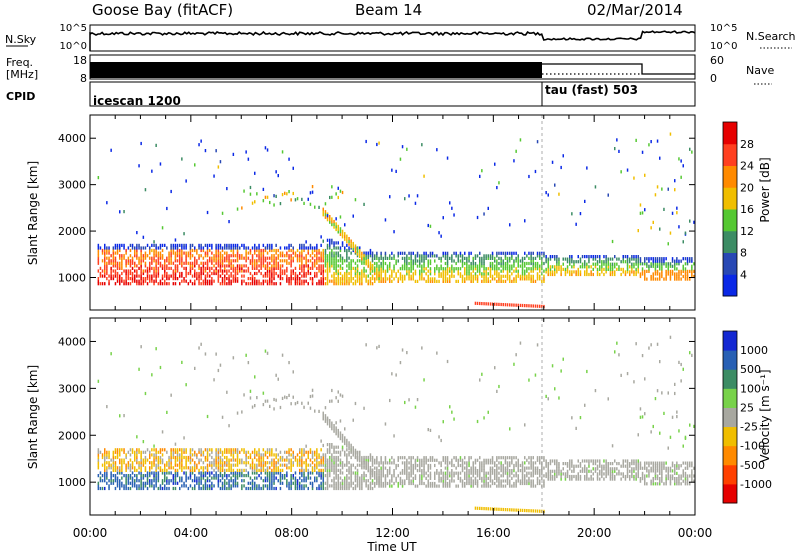 This screenshot has width=800, height=554. I want to click on ytick-label: 2000, so click(72, 231).